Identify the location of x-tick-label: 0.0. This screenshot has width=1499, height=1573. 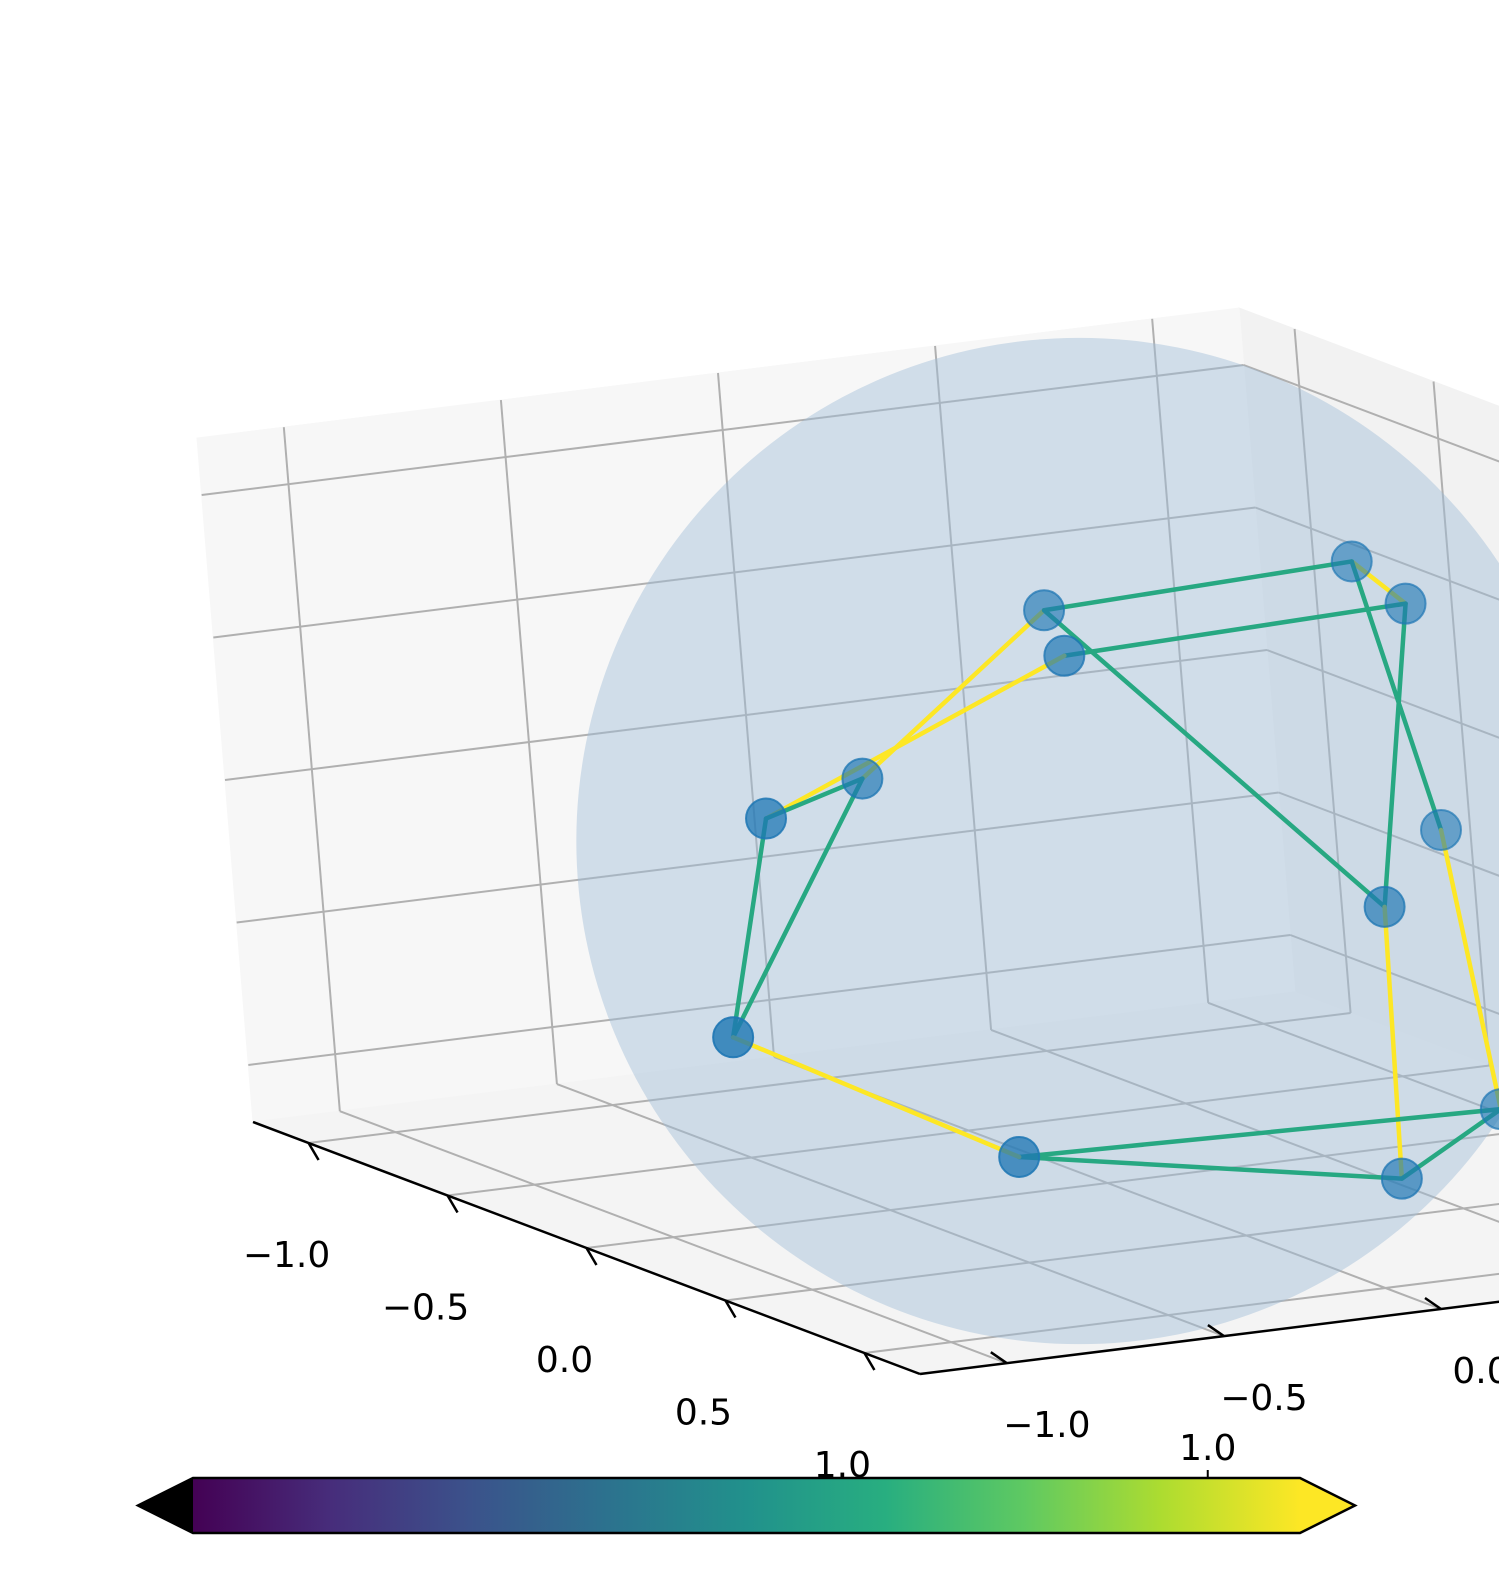
(564, 1360).